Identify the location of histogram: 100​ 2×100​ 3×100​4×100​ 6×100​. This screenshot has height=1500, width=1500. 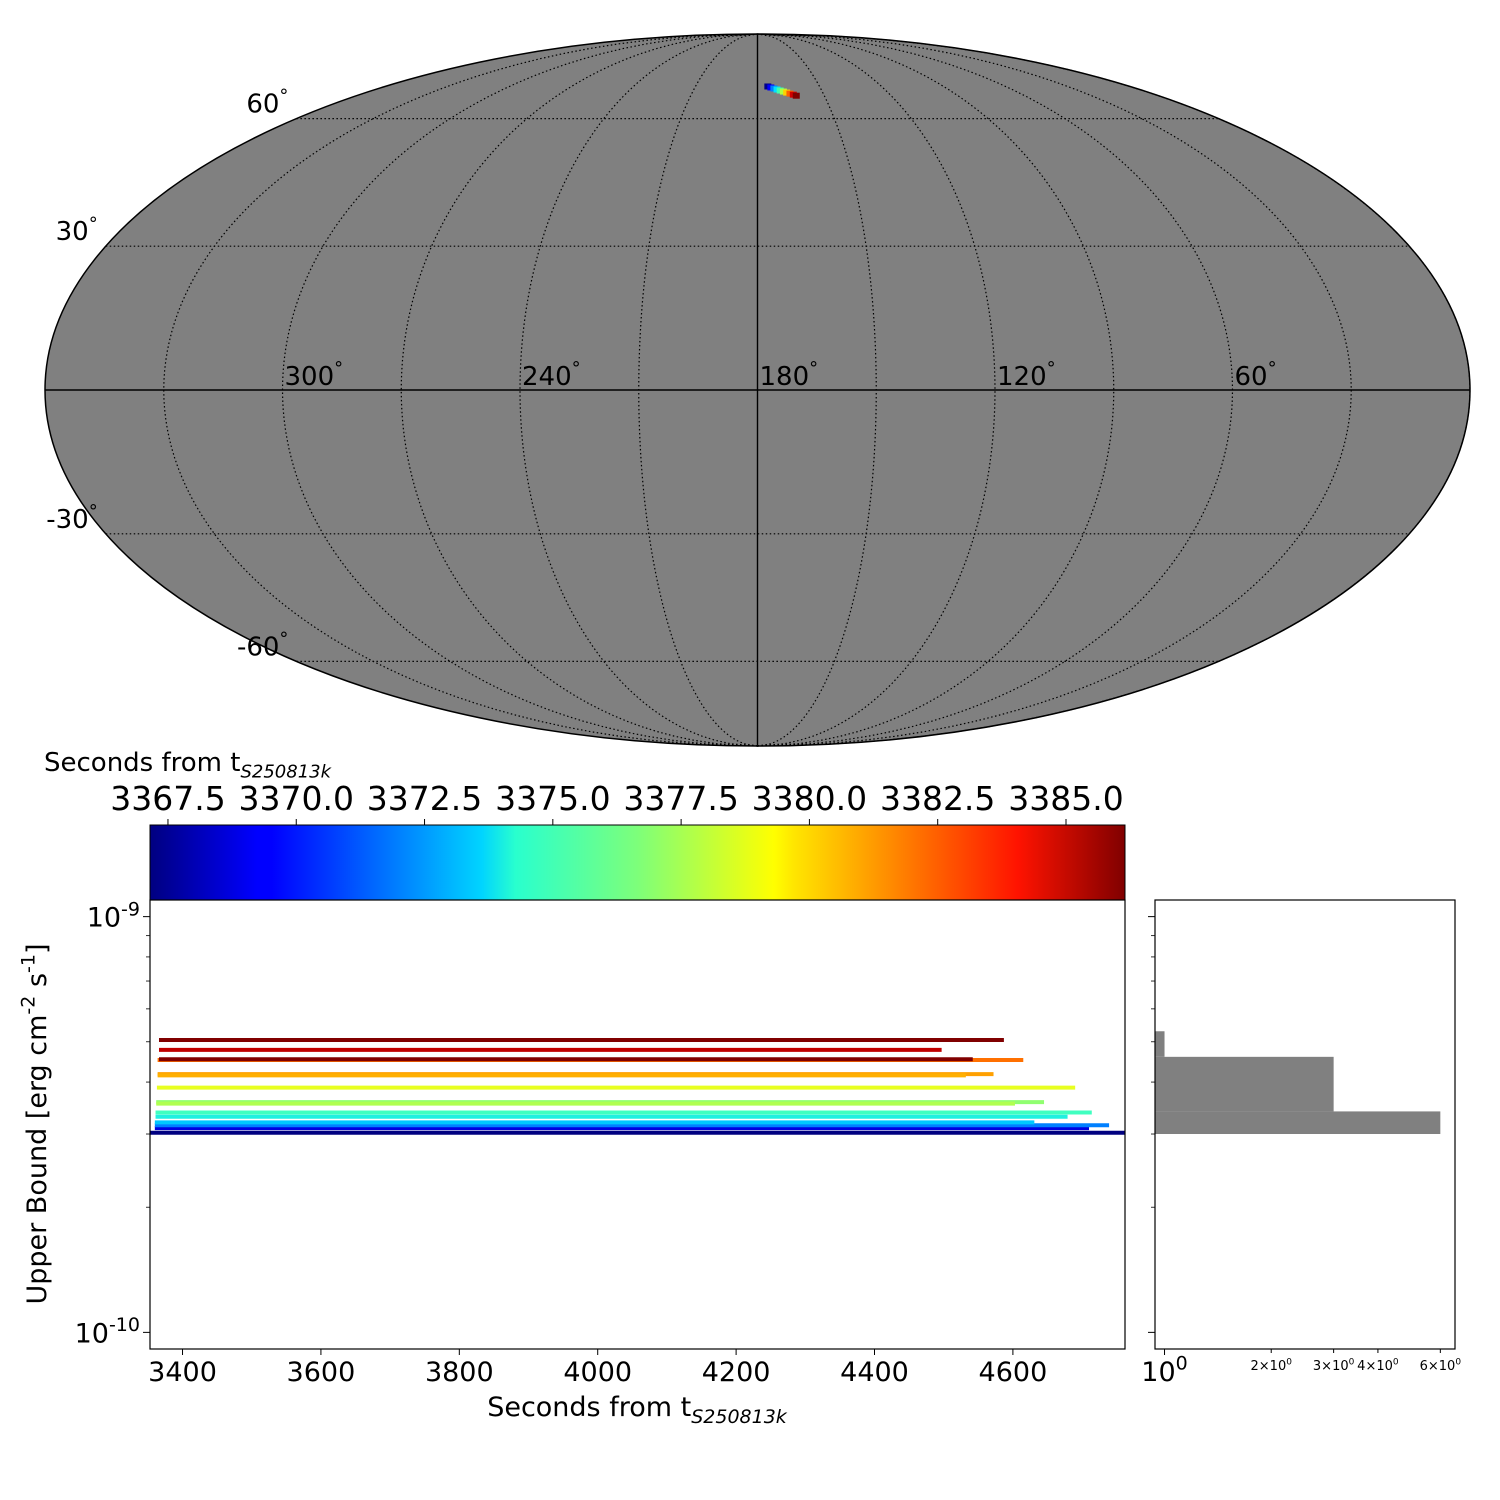
(1301, 1143).